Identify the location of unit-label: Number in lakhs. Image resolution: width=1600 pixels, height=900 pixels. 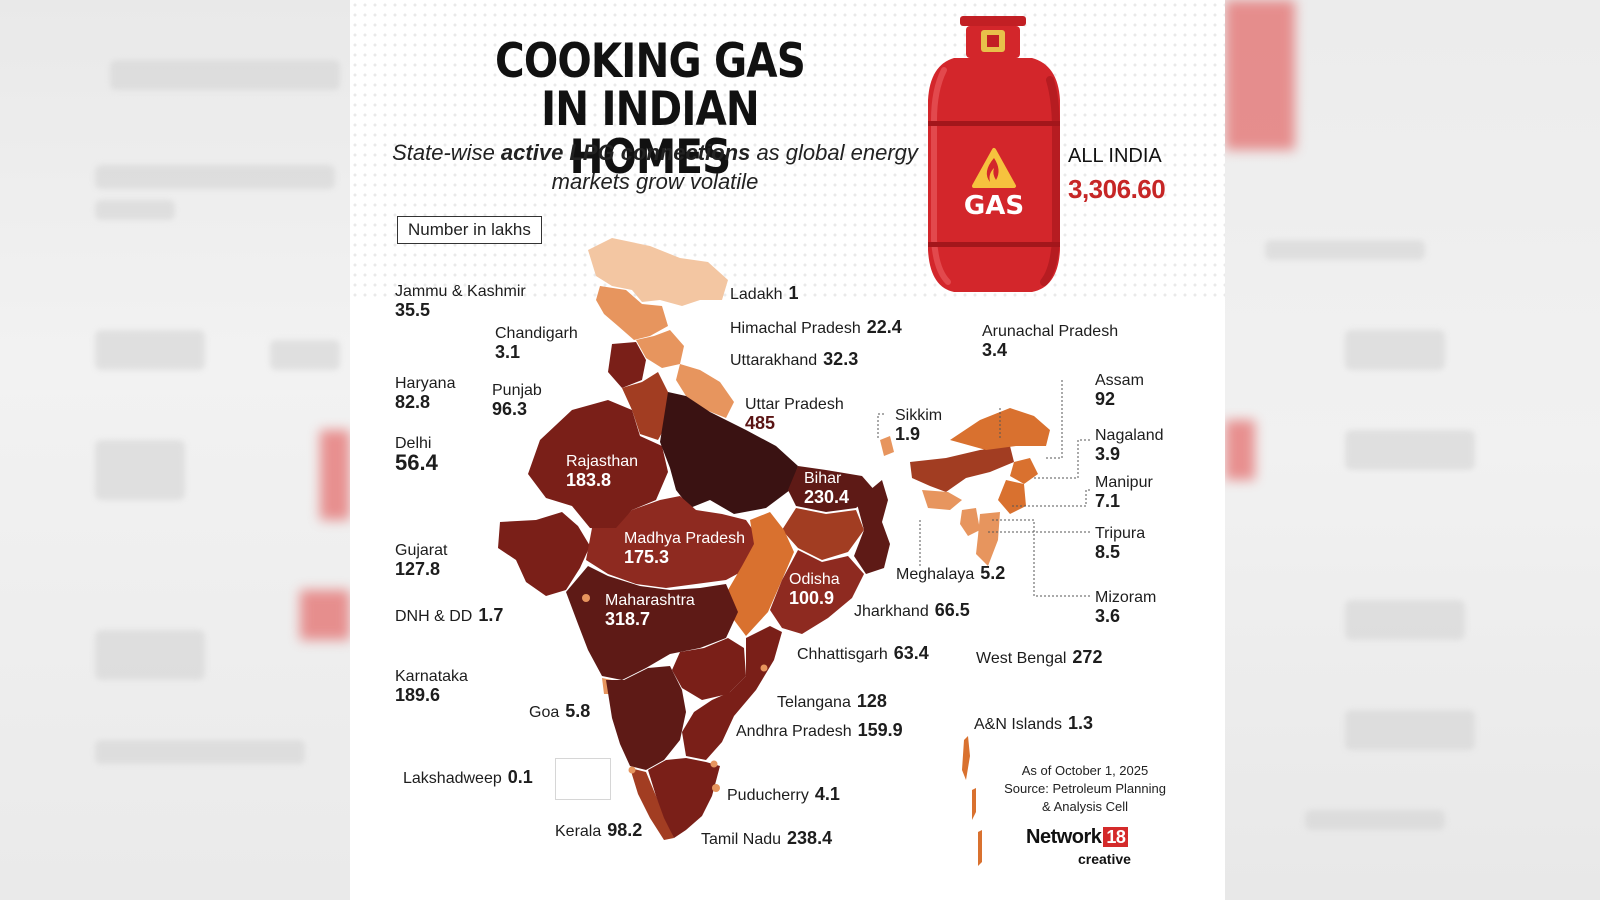
(469, 230).